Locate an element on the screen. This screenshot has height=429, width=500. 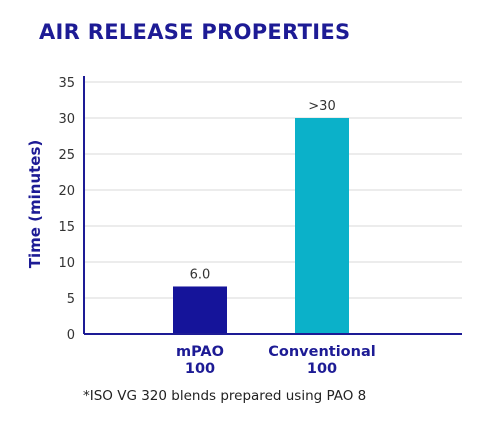
data-label: 6.0 is located at coordinates (200, 274).